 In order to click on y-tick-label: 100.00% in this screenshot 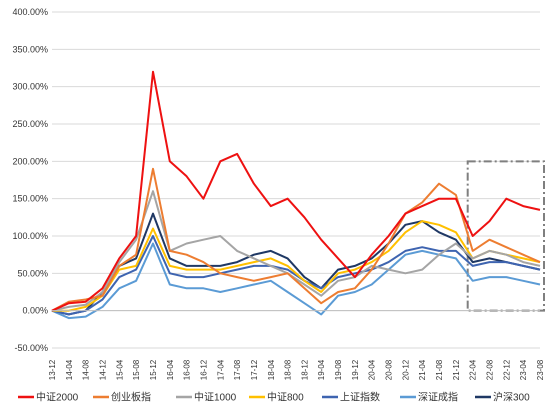, I will do `click(30, 236)`.